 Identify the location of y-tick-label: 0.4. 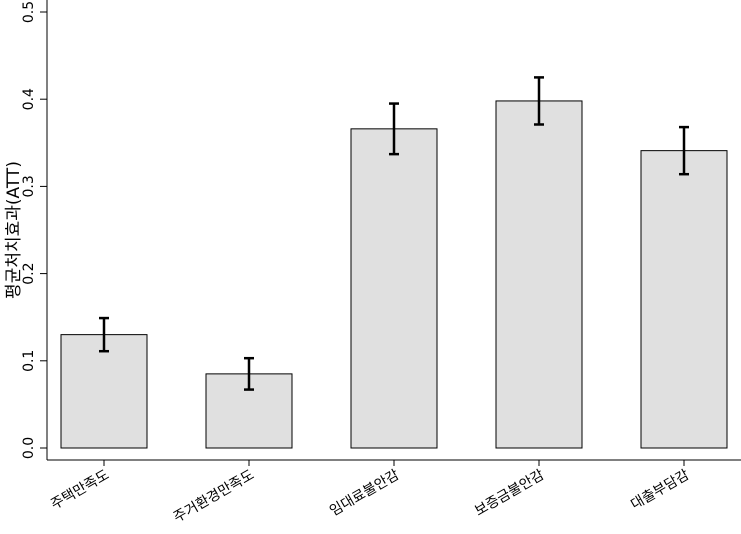
(29, 99).